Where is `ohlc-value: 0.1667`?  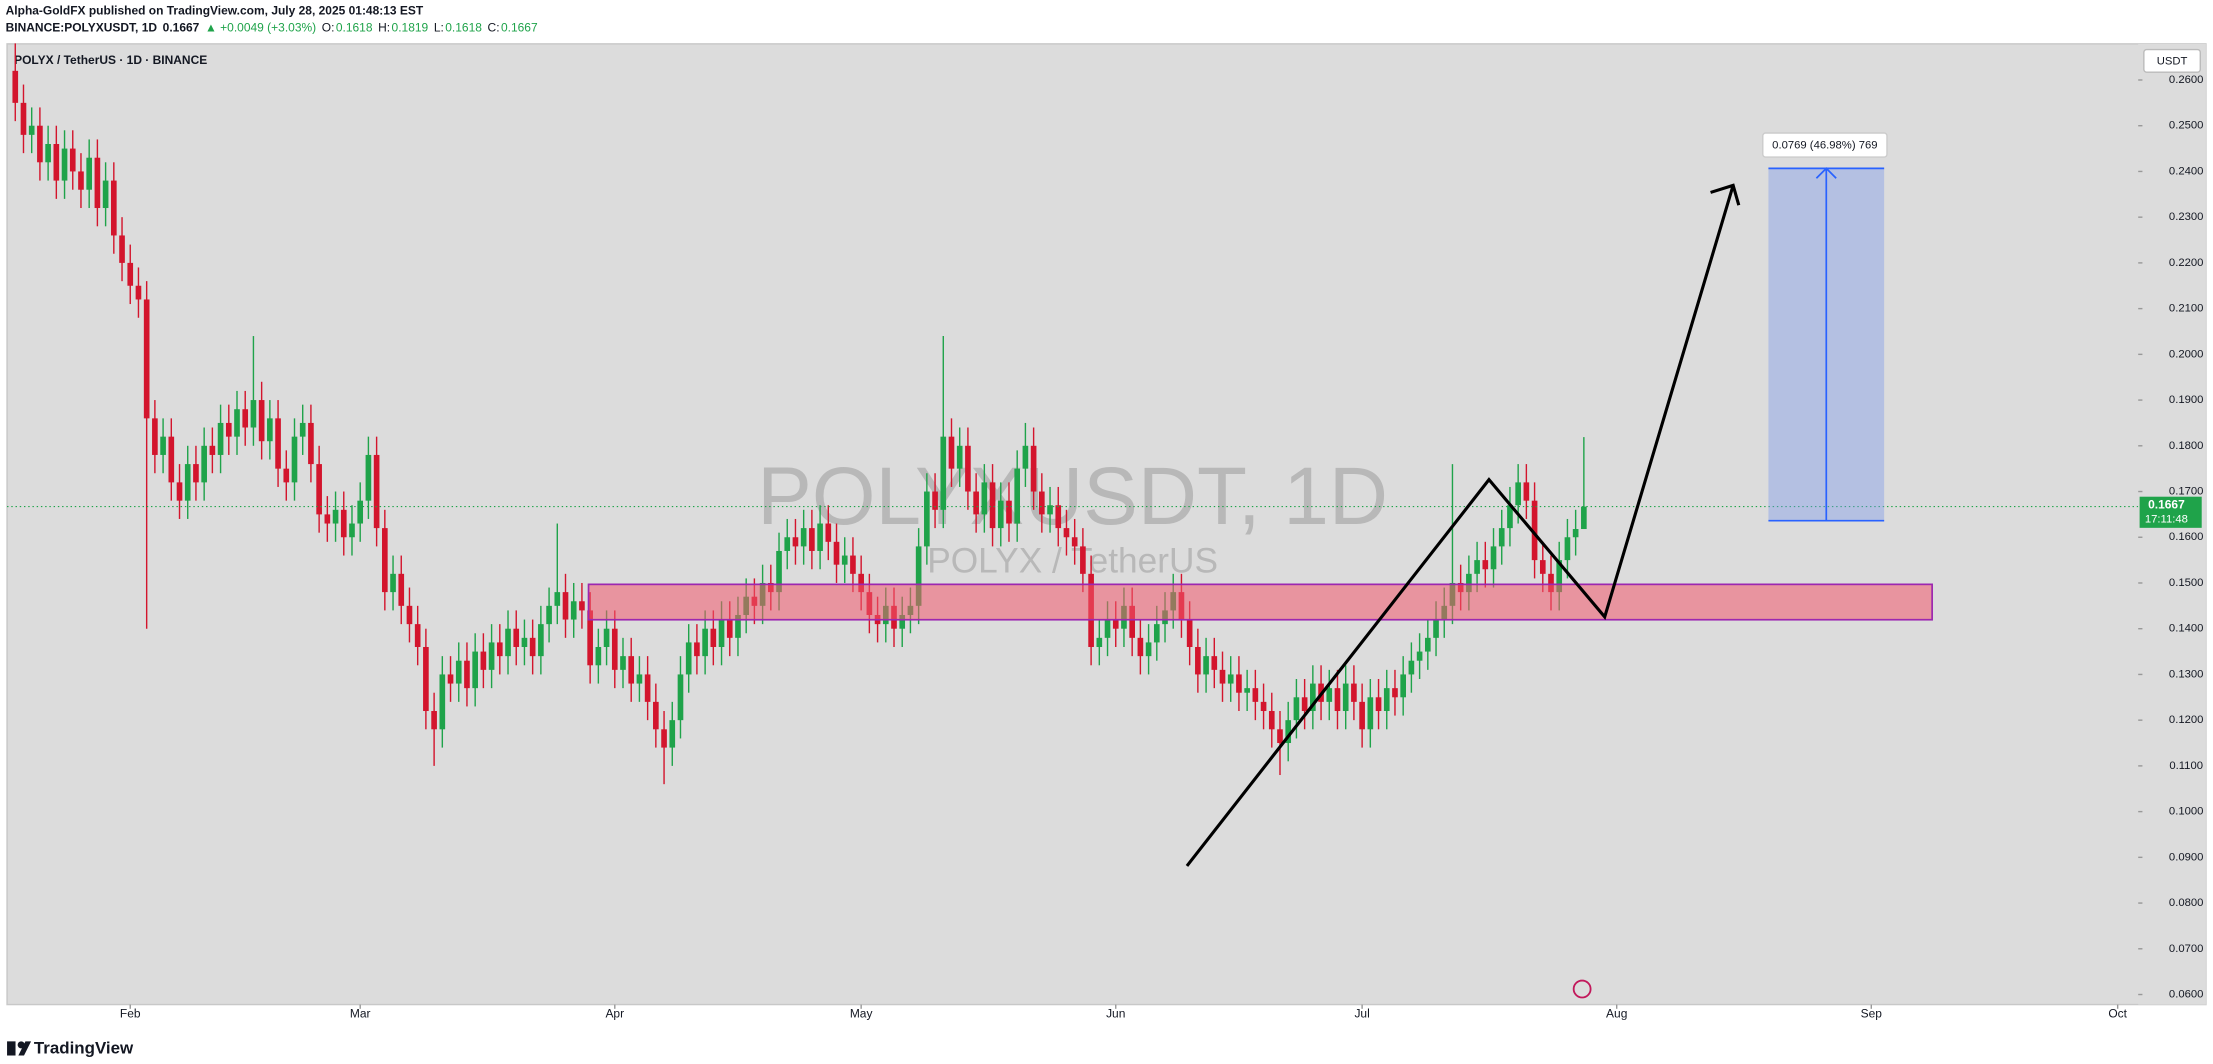
ohlc-value: 0.1667 is located at coordinates (519, 27).